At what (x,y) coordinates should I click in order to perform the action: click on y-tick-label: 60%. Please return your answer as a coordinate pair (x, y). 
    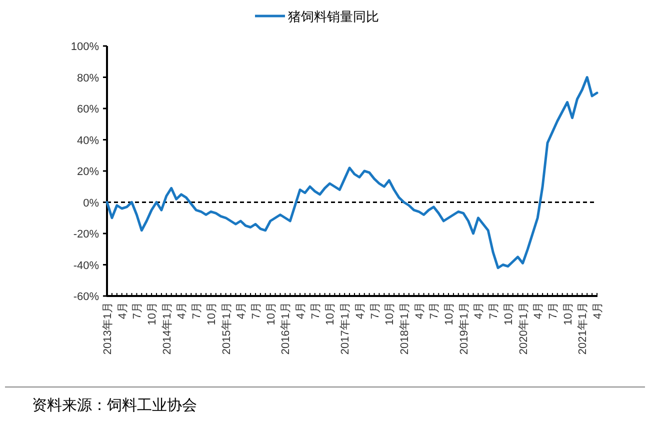
    Looking at the image, I should click on (88, 110).